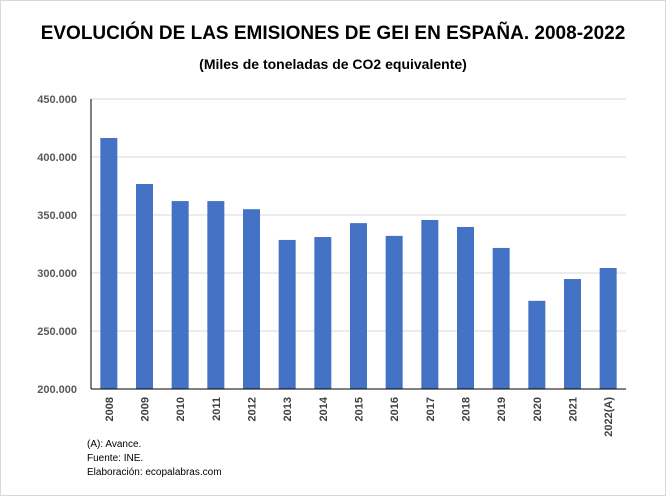 The height and width of the screenshot is (496, 666). What do you see at coordinates (57, 390) in the screenshot?
I see `y-tick-label: 200.000` at bounding box center [57, 390].